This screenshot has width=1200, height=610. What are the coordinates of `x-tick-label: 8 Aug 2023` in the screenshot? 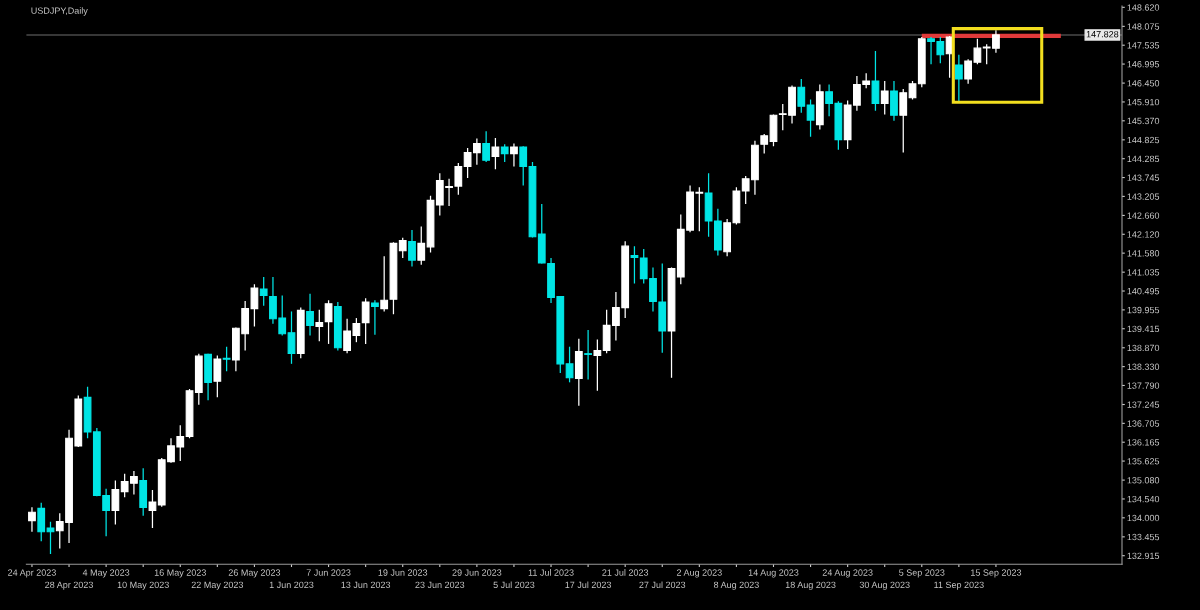 It's located at (736, 585).